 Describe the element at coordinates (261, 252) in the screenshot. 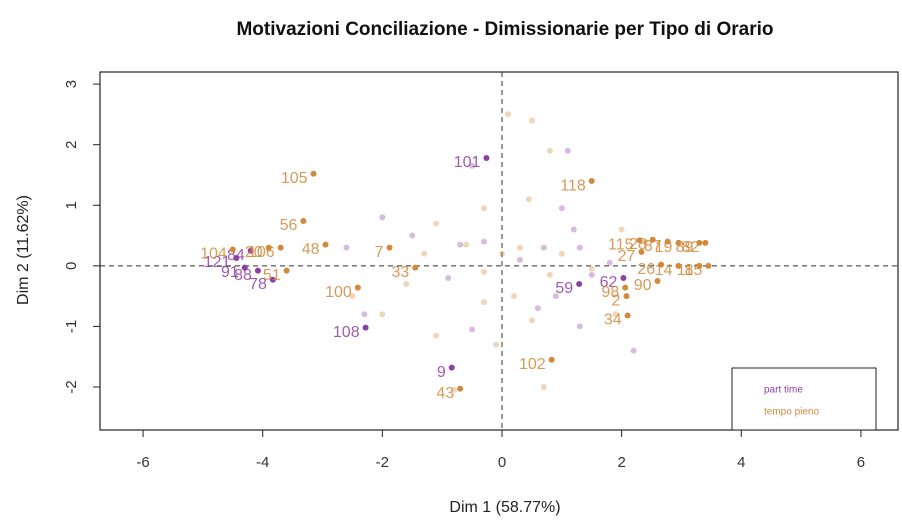

I see `point-label: 106` at that location.